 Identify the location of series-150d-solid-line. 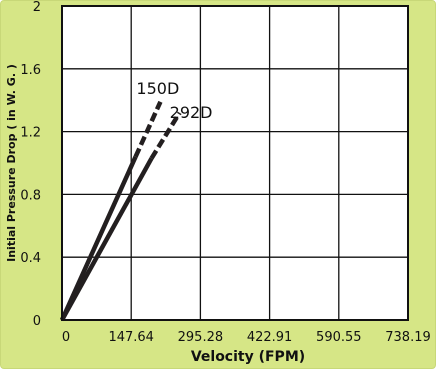
(98, 238).